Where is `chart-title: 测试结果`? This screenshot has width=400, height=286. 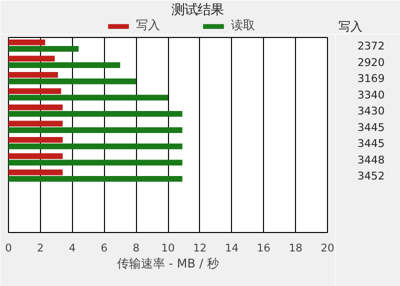
chart-title: 测试结果 is located at coordinates (198, 10).